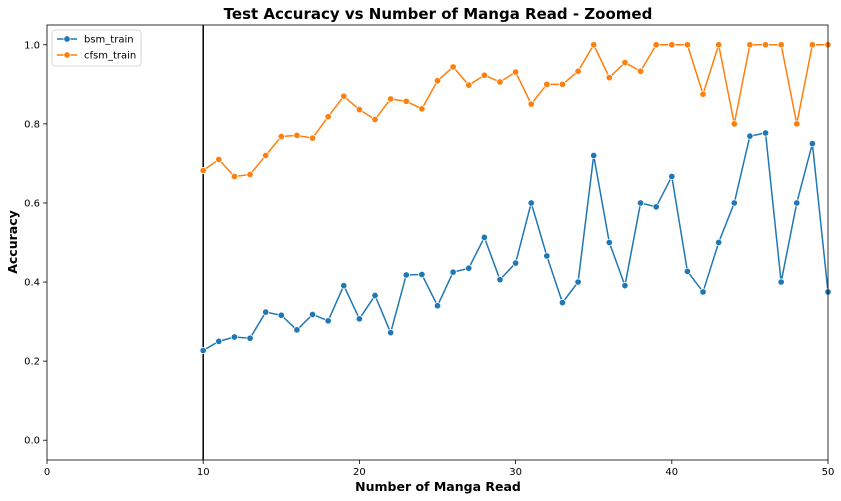 Image resolution: width=841 pixels, height=501 pixels. I want to click on y-axis-label: Accuracy, so click(12, 242).